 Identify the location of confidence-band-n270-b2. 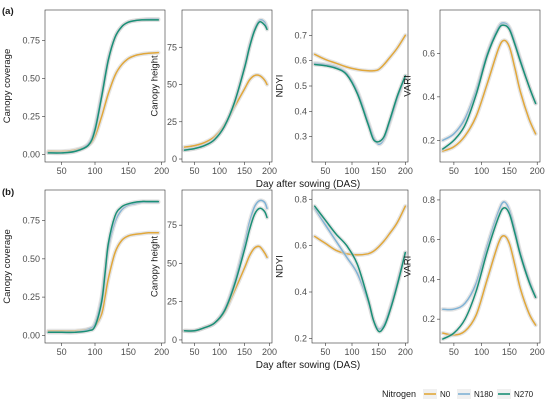
(226, 270).